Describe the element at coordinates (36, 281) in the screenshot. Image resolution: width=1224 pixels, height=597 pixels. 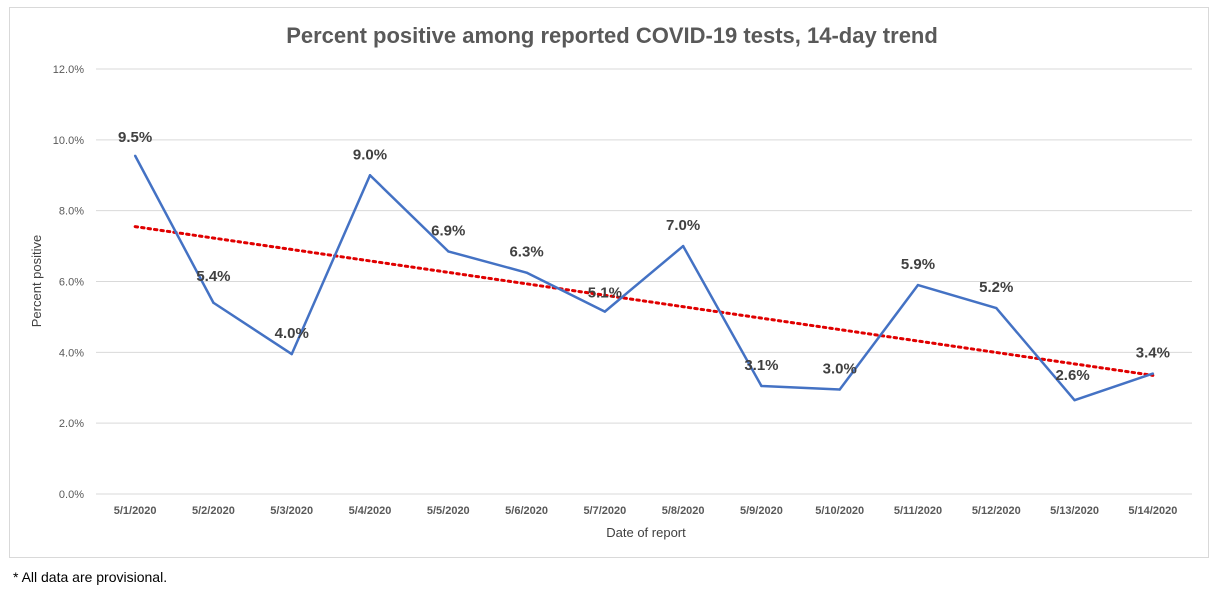
I see `y-axis-label: Percent positive` at that location.